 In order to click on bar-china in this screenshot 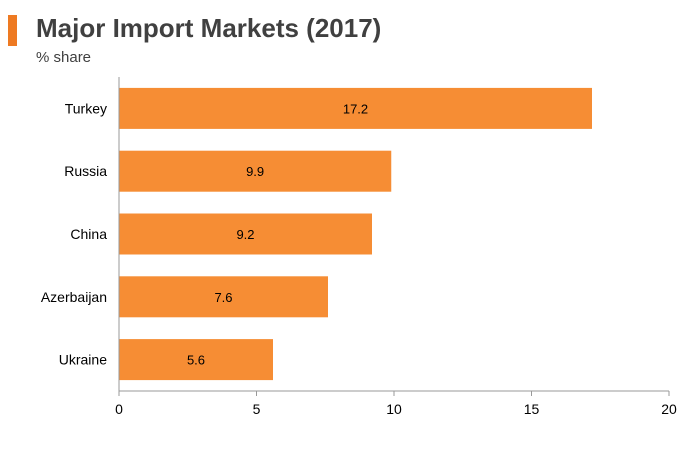, I will do `click(245, 234)`.